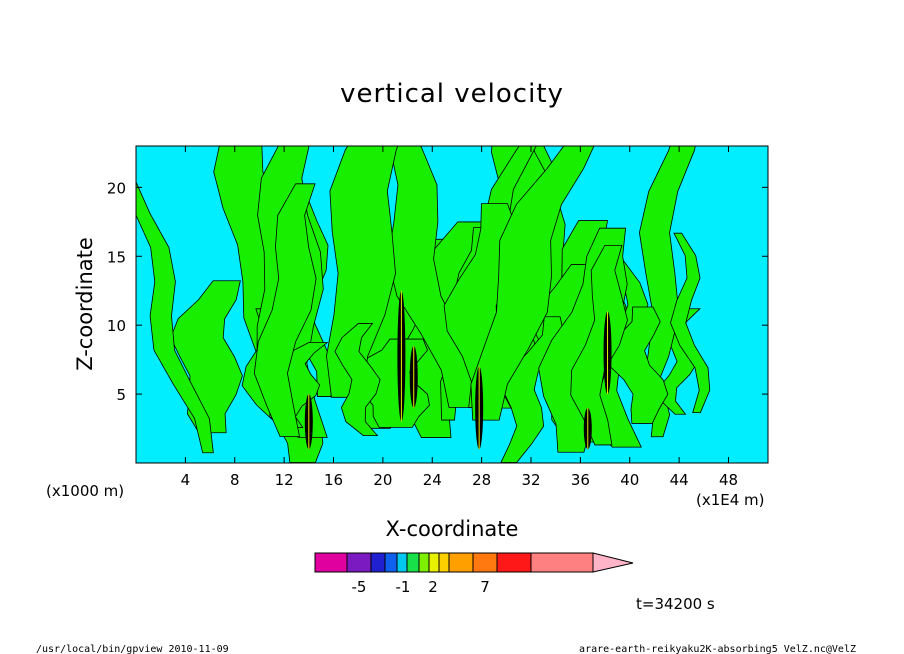 This screenshot has width=904, height=654. What do you see at coordinates (359, 587) in the screenshot?
I see `colorbar-label: -5` at bounding box center [359, 587].